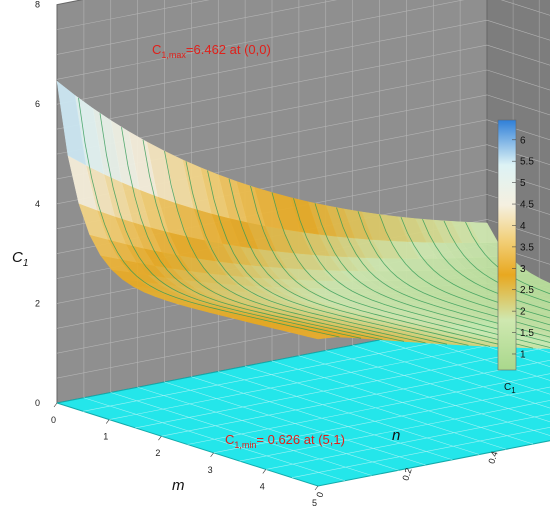 The height and width of the screenshot is (519, 550). Describe the element at coordinates (20, 259) in the screenshot. I see `z-axis-label: C1` at that location.